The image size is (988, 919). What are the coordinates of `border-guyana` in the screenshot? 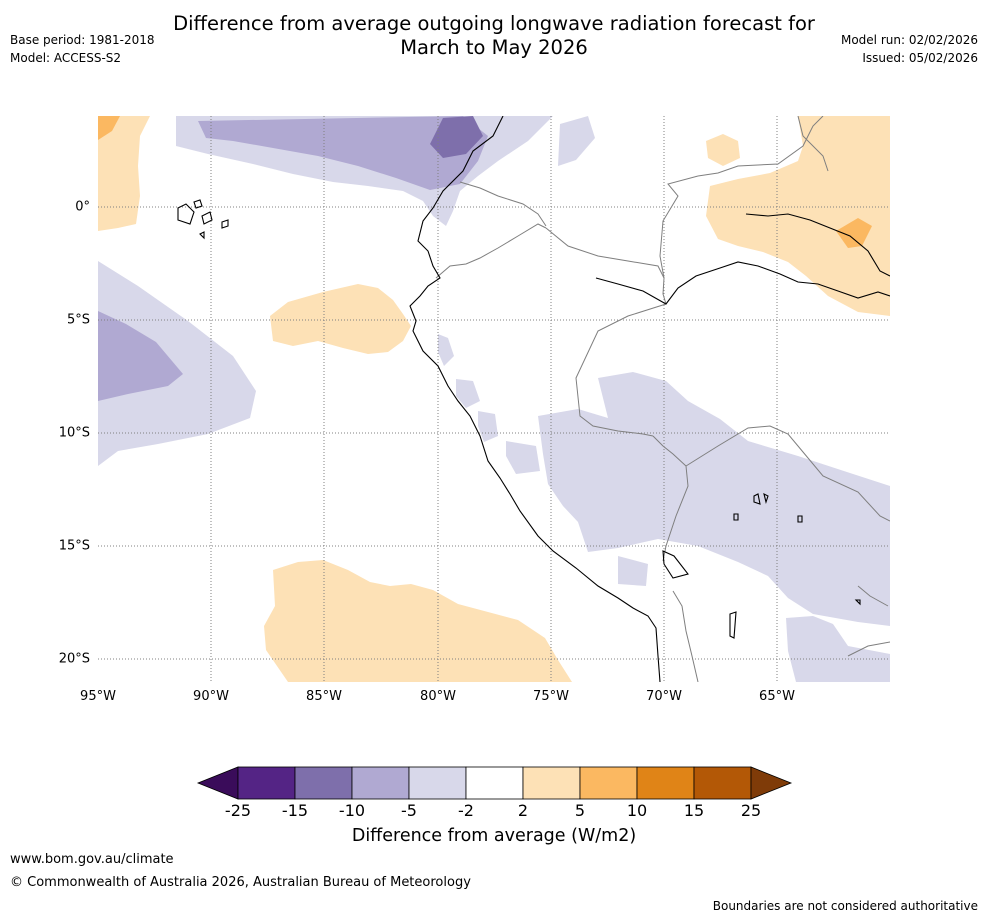 It's located at (813, 144).